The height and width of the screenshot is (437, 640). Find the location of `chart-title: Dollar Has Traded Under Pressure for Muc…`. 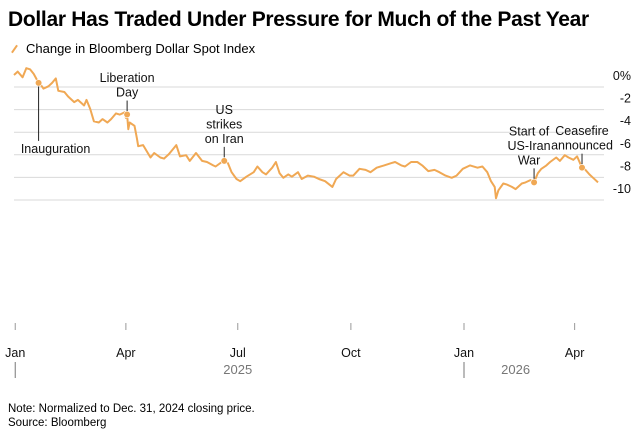

chart-title: Dollar Has Traded Under Pressure for Muc… is located at coordinates (298, 19).